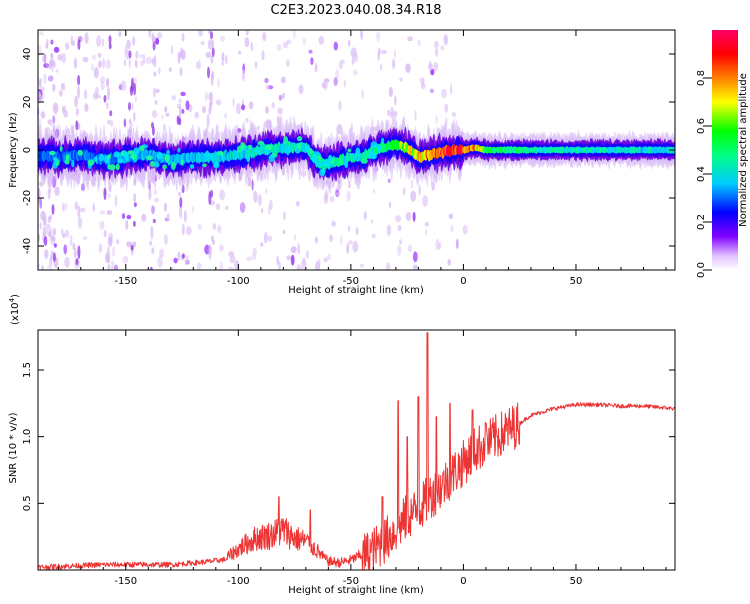  What do you see at coordinates (27, 370) in the screenshot?
I see `y-tick-label: 1.5` at bounding box center [27, 370].